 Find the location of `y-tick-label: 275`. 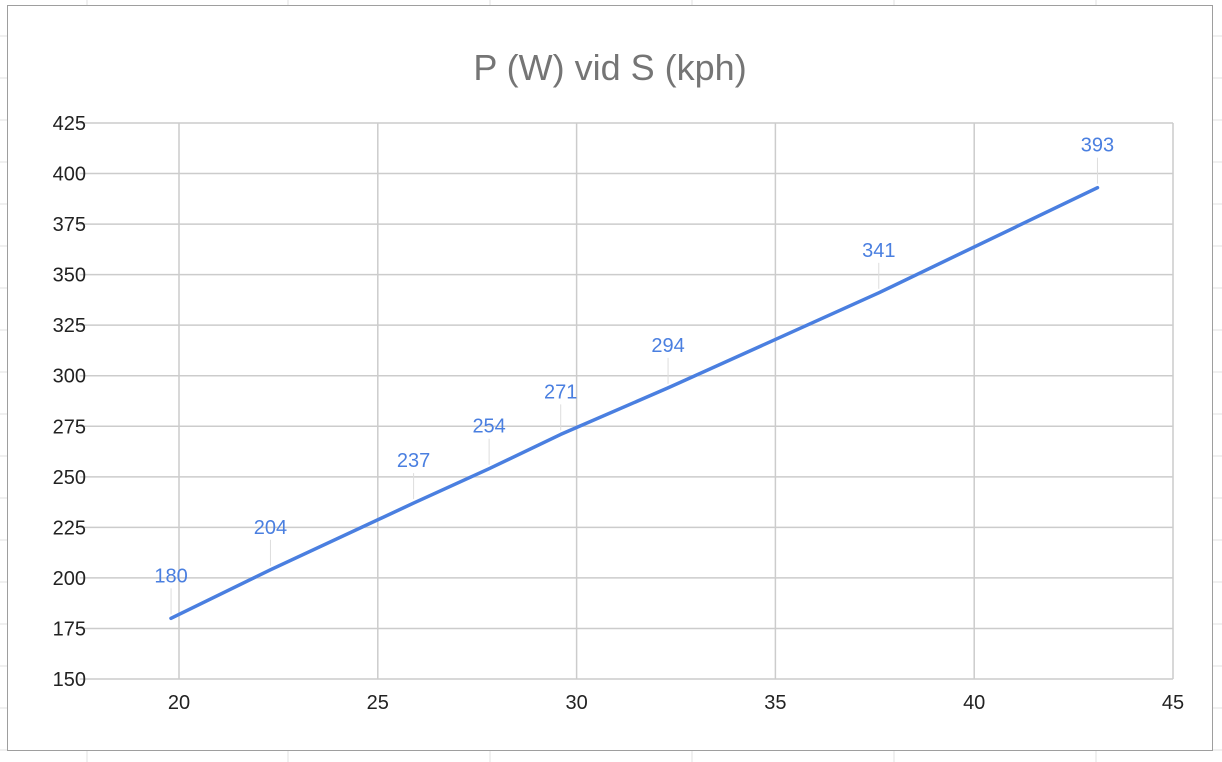

y-tick-label: 275 is located at coordinates (69, 427).